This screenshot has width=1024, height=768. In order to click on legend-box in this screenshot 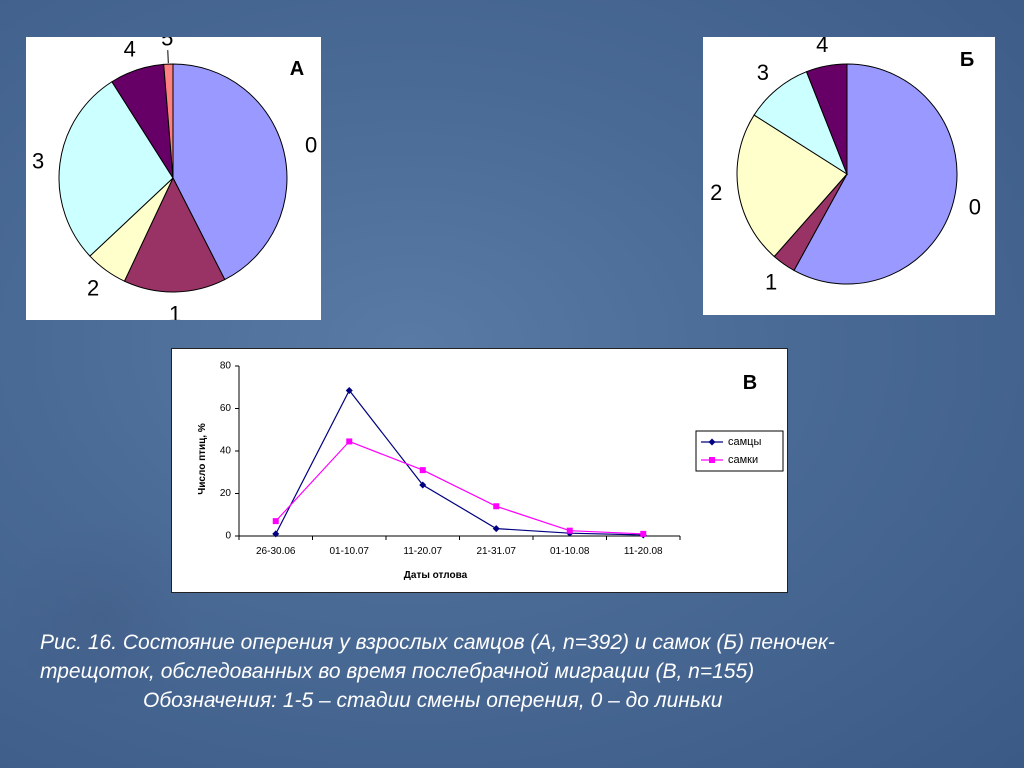, I will do `click(739, 451)`.